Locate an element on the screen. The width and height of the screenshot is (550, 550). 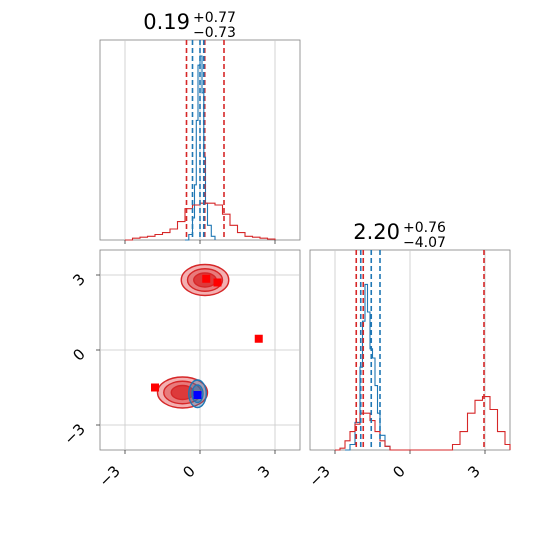
title-param0-plus: +0.77 is located at coordinates (214, 18).